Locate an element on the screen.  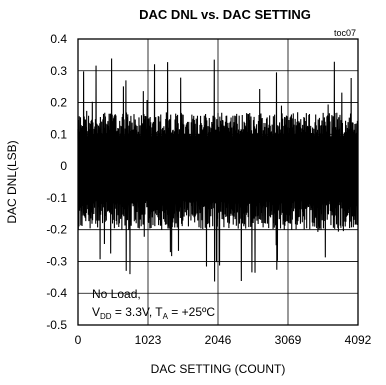
figure-tag: toc07 is located at coordinates (345, 33).